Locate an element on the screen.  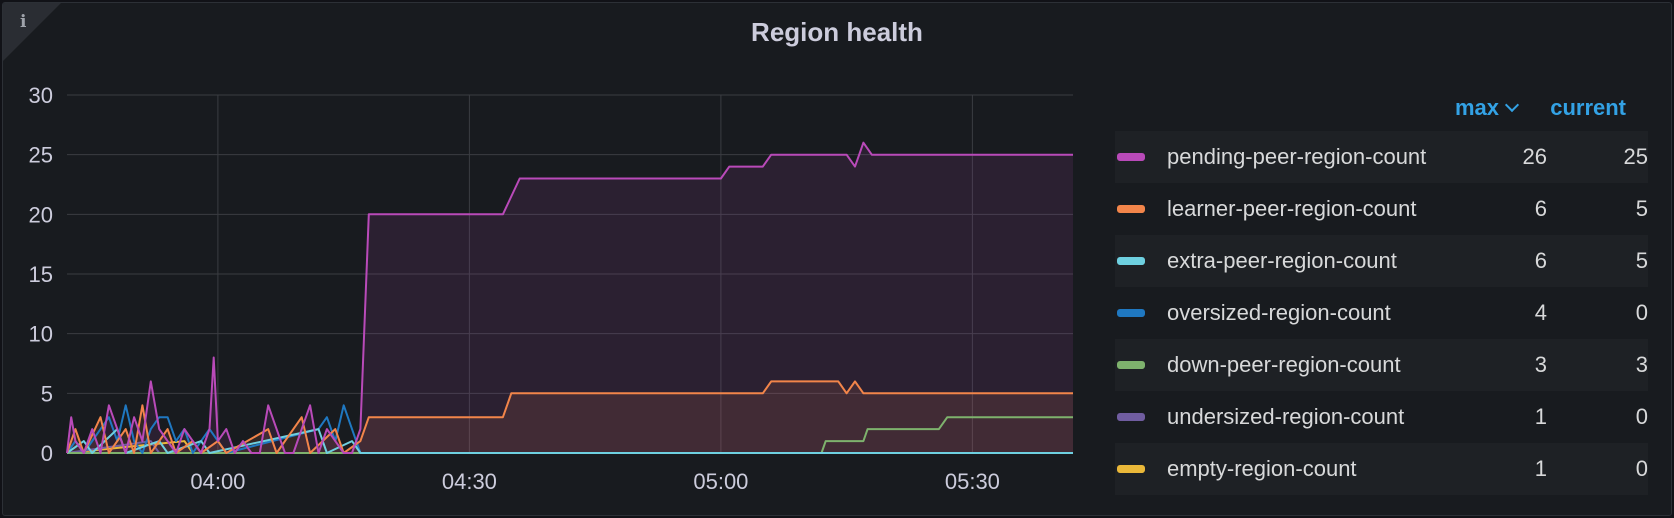
legend-label: undersized-region-count is located at coordinates (1286, 416).